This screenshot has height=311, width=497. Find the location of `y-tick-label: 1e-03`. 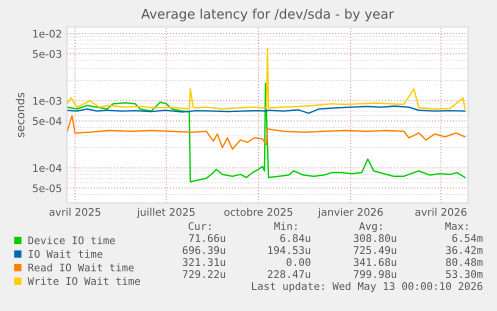

y-tick-label: 1e-03 is located at coordinates (47, 100).